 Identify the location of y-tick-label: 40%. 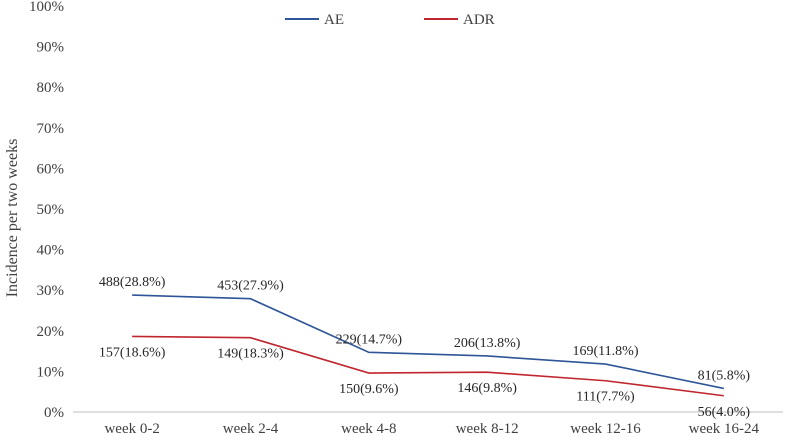
(51, 251).